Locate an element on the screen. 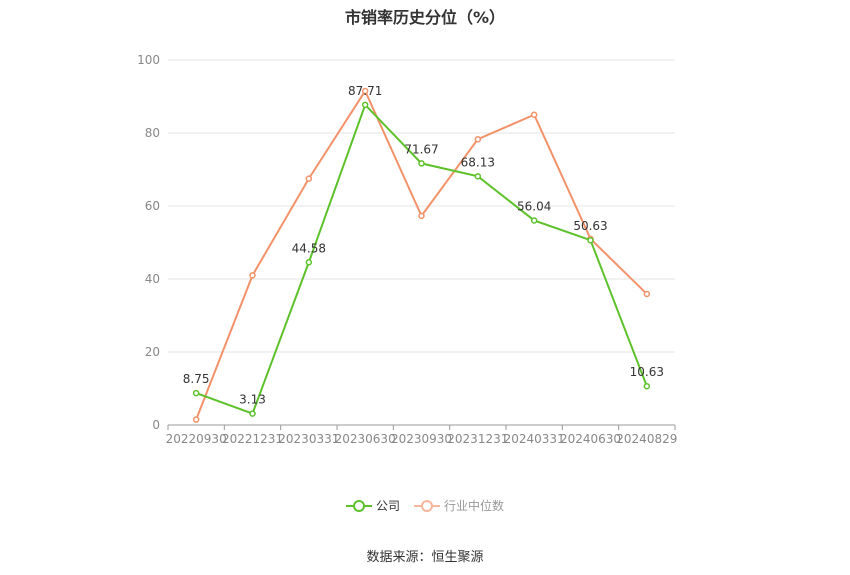 The width and height of the screenshot is (850, 575). company-data-label: 87.71 is located at coordinates (365, 91).